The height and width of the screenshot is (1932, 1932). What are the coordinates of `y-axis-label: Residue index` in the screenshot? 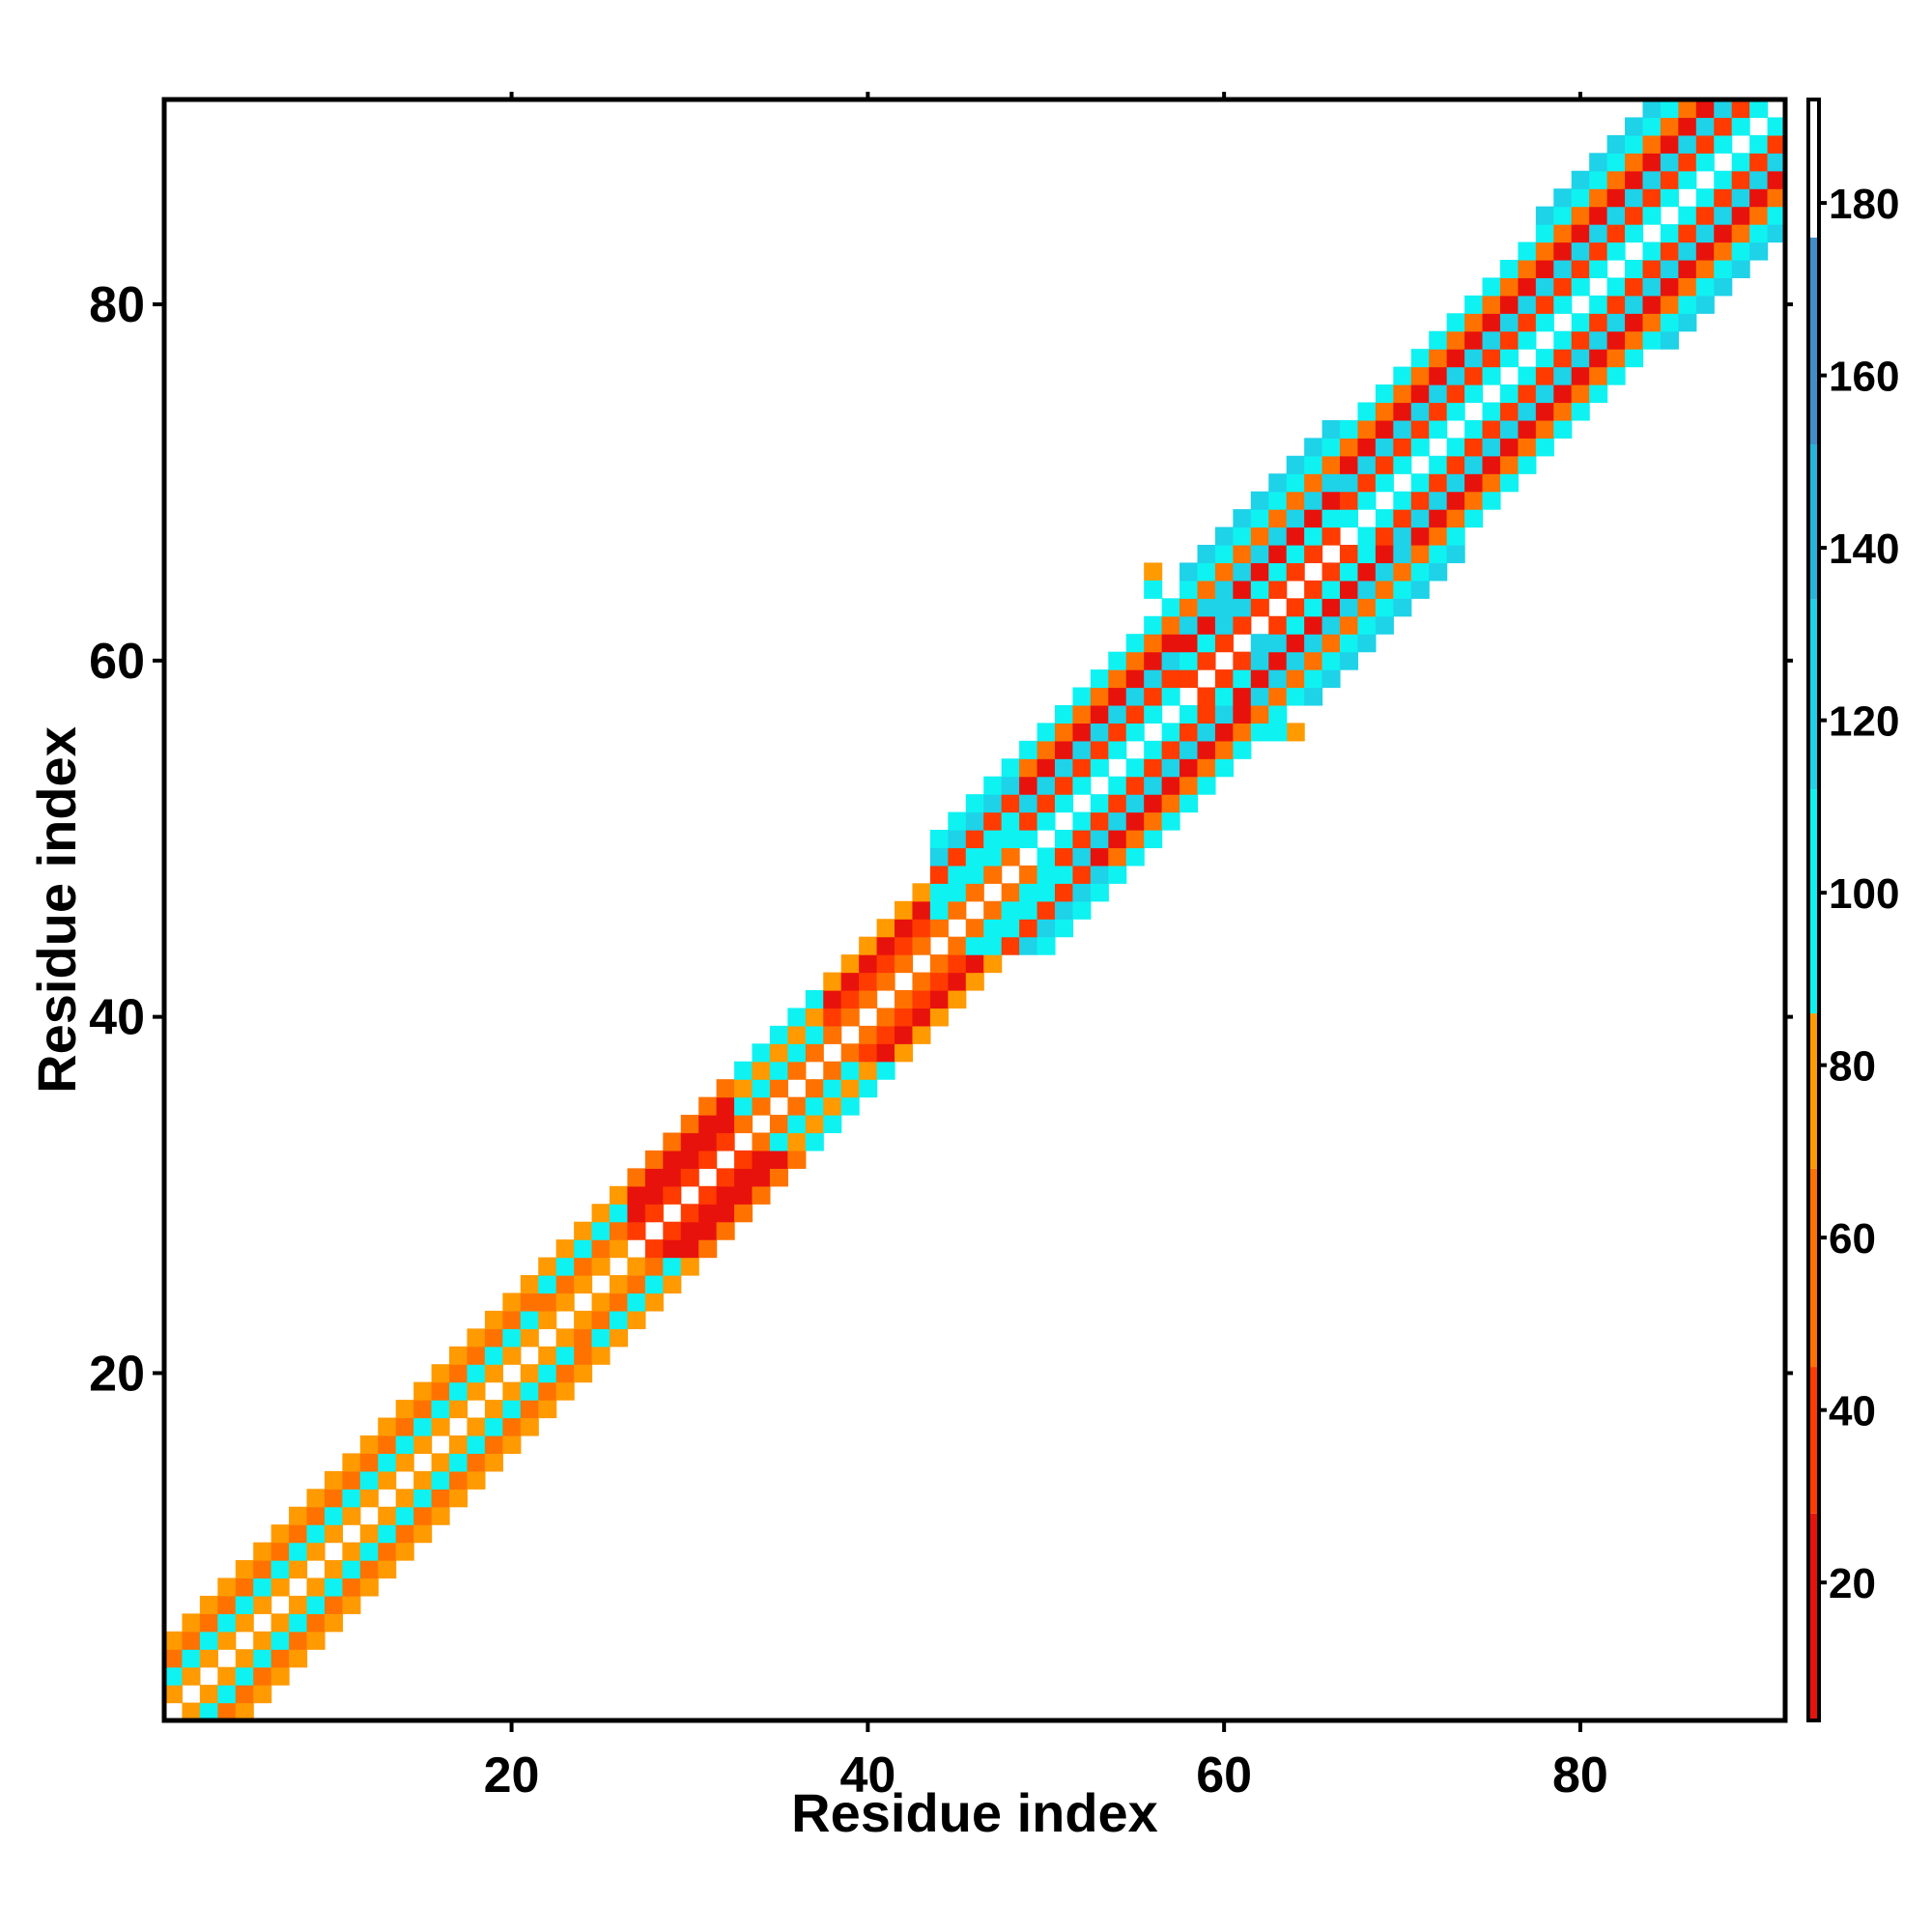 It's located at (56, 910).